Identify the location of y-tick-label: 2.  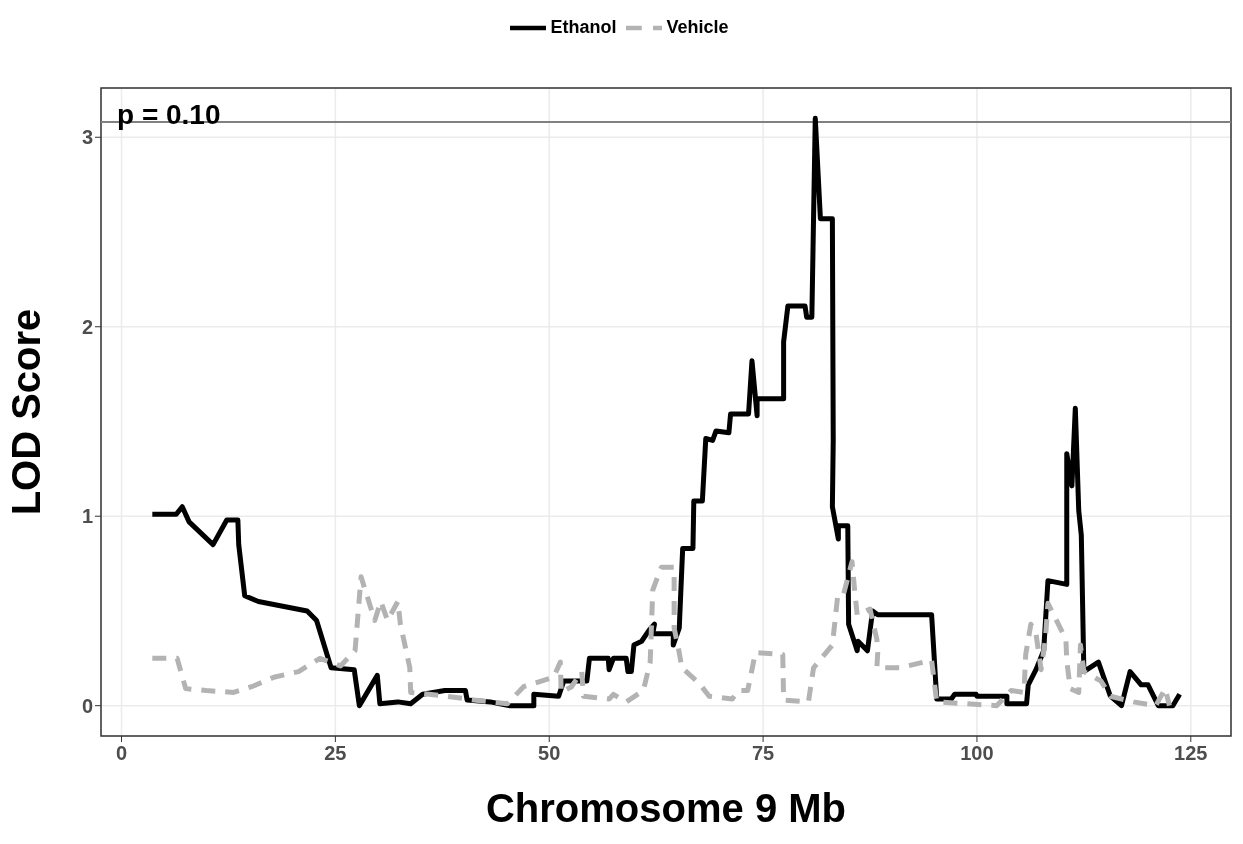
(87, 326).